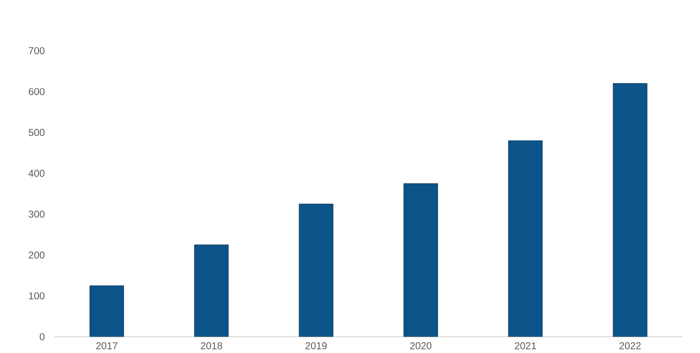  I want to click on y-tick-label: 400, so click(36, 174).